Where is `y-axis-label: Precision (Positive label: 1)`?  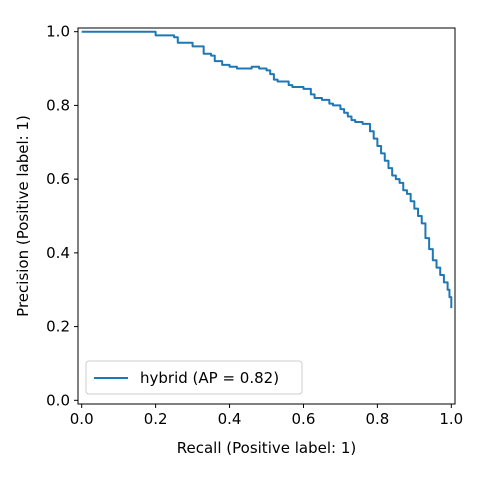 y-axis-label: Precision (Positive label: 1) is located at coordinates (23, 216).